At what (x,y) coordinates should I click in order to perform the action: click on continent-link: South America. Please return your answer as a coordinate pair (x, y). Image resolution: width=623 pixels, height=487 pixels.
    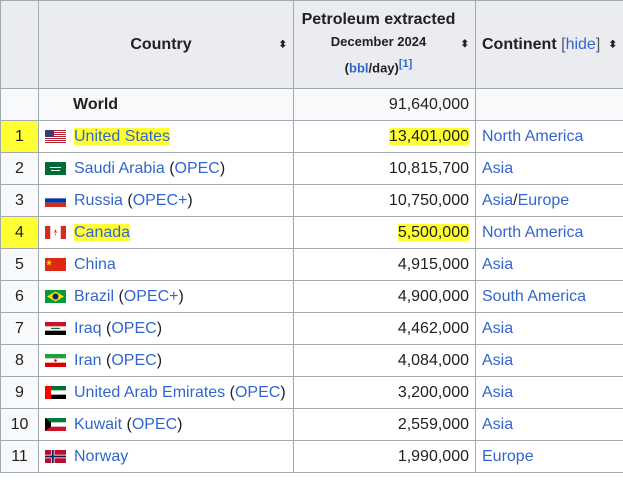
    Looking at the image, I should click on (534, 296).